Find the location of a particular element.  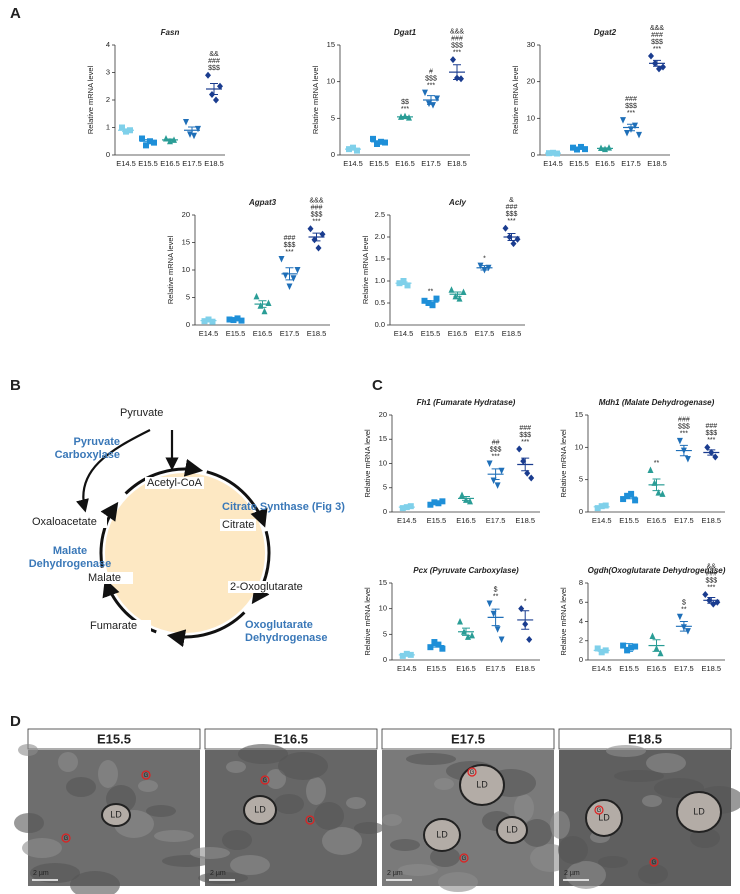

lipid-droplet is located at coordinates (482, 785).